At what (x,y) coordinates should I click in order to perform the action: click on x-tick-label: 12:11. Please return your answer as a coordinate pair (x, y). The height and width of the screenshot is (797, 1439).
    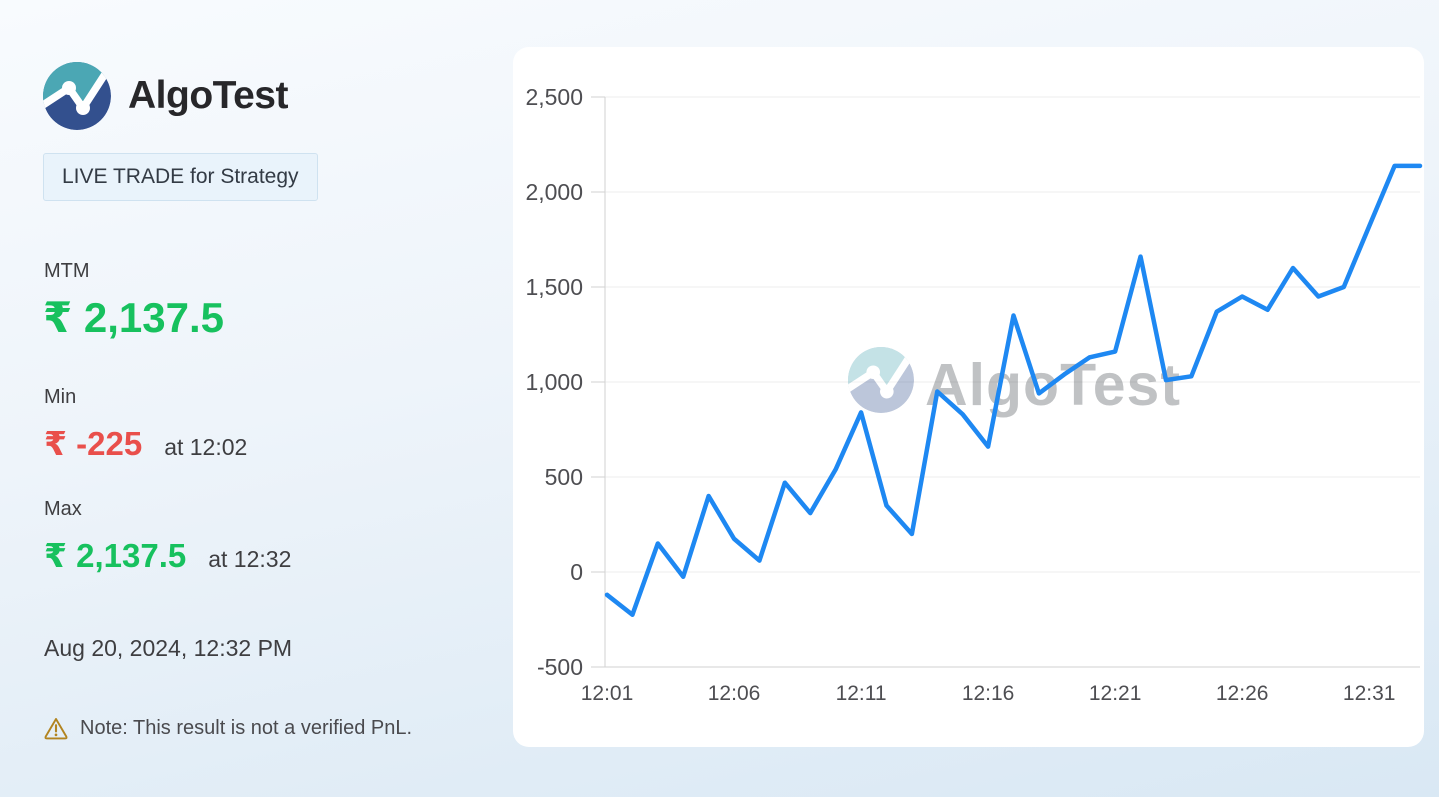
    Looking at the image, I should click on (861, 693).